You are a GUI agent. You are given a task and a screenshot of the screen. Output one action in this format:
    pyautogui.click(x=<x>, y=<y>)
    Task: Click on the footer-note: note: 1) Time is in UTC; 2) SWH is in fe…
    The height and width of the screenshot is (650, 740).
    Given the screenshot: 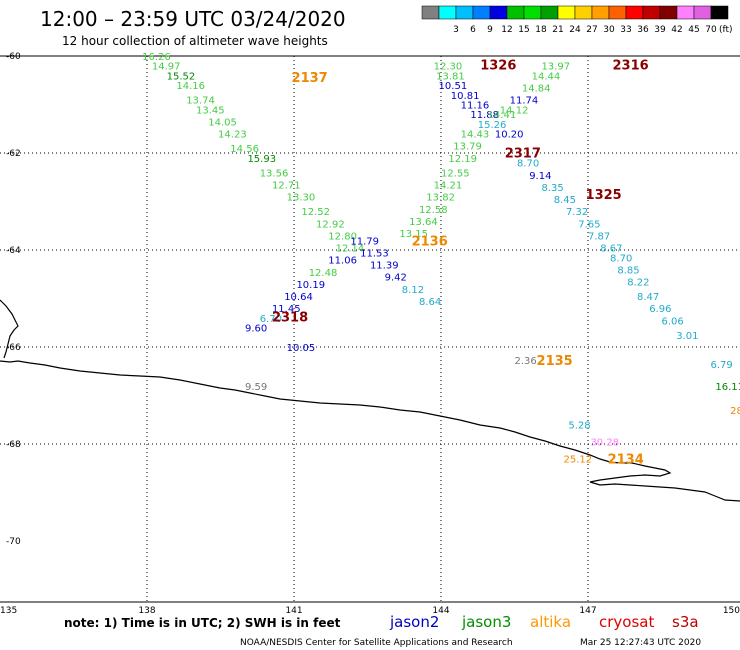 What is the action you would take?
    pyautogui.click(x=202, y=623)
    